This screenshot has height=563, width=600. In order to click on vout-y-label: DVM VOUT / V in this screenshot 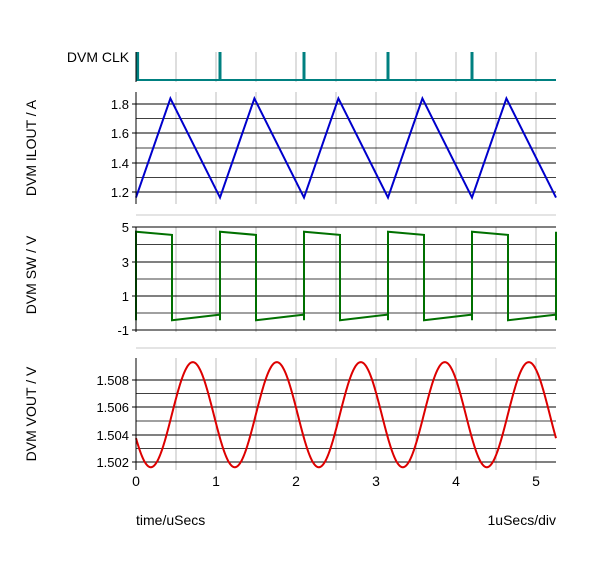, I will do `click(31, 413)`.